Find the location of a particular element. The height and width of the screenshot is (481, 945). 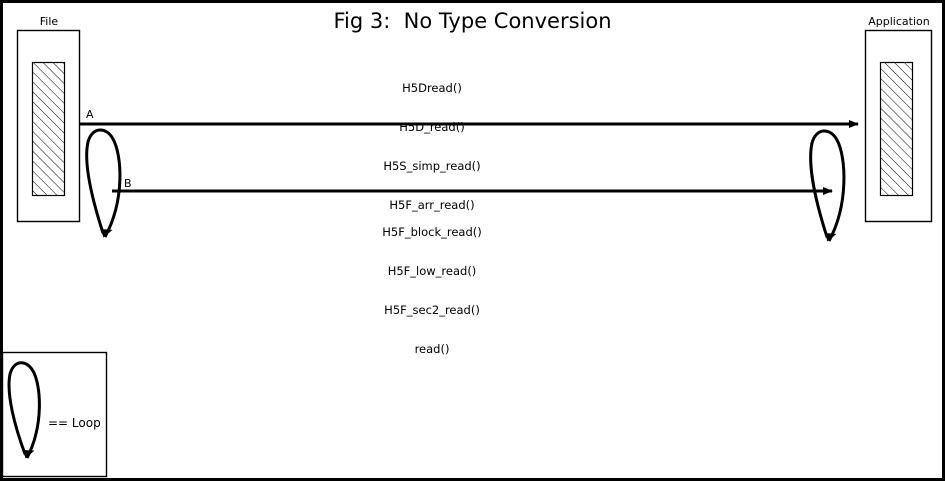

call-list-top-item: H5D_read() is located at coordinates (432, 127).